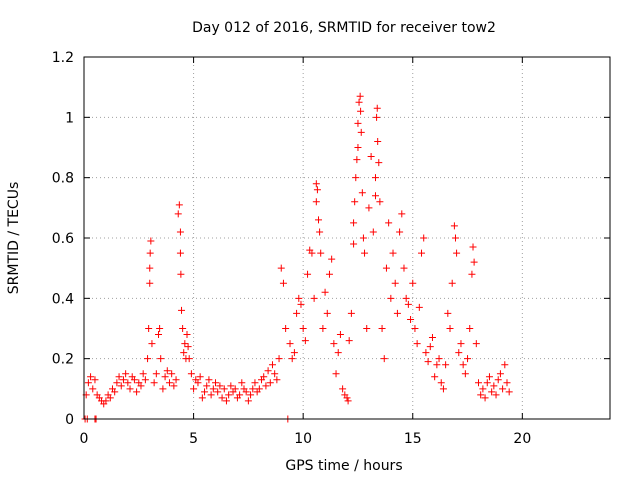 This screenshot has width=640, height=480. I want to click on y-tick-label: 0.8, so click(63, 179).